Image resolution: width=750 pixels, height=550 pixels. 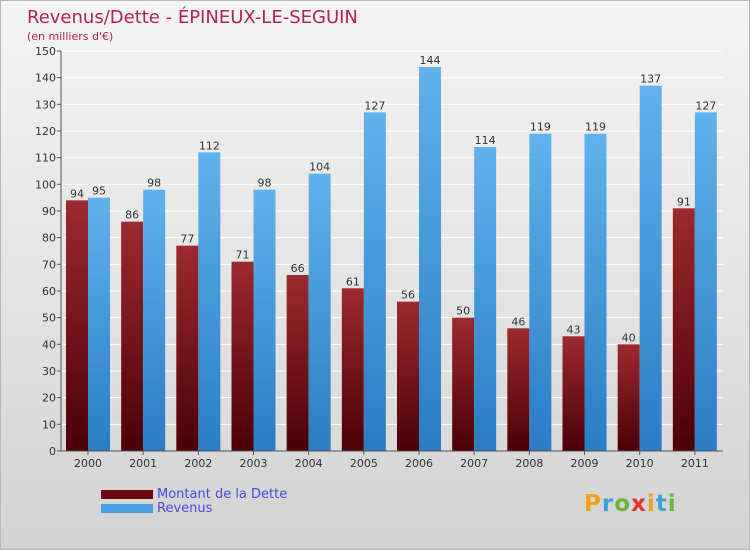 What do you see at coordinates (45, 158) in the screenshot?
I see `y-tick-label: 110` at bounding box center [45, 158].